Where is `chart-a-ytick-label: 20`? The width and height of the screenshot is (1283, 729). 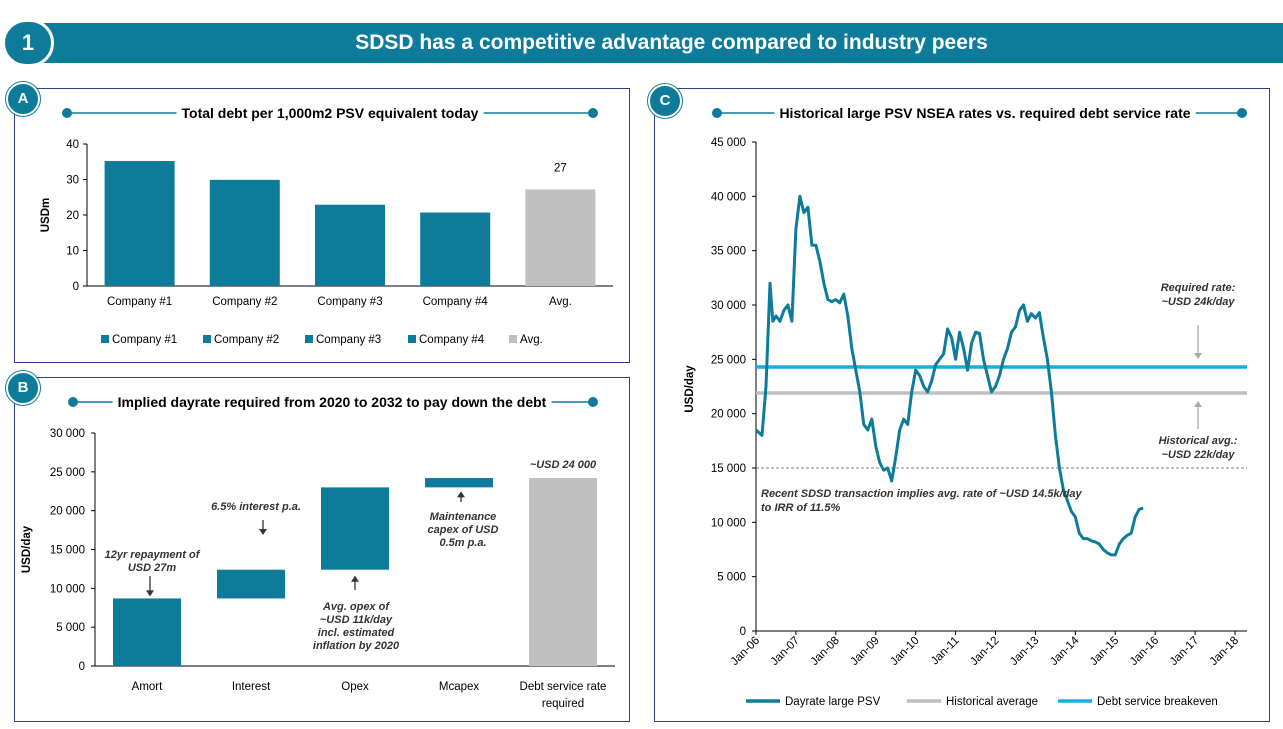
chart-a-ytick-label: 20 is located at coordinates (72, 216).